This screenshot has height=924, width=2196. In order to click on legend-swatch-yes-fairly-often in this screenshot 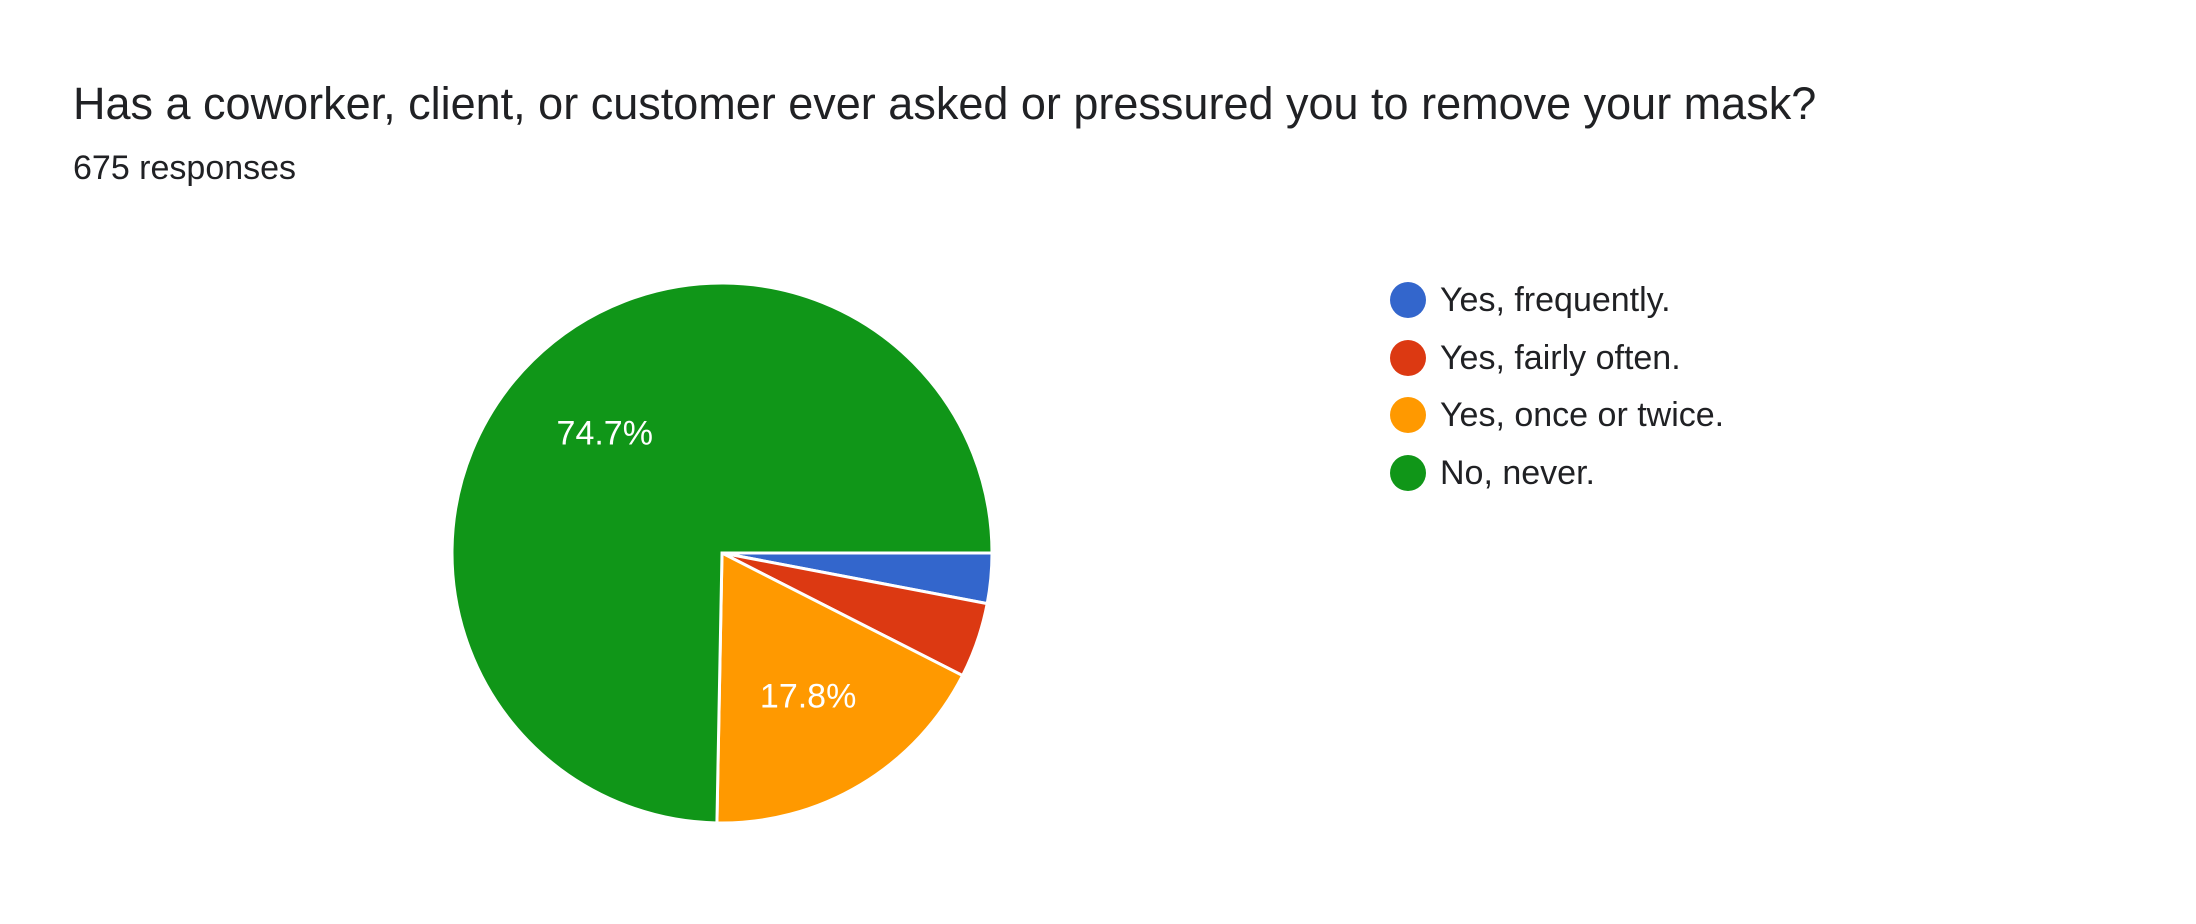, I will do `click(1408, 357)`.